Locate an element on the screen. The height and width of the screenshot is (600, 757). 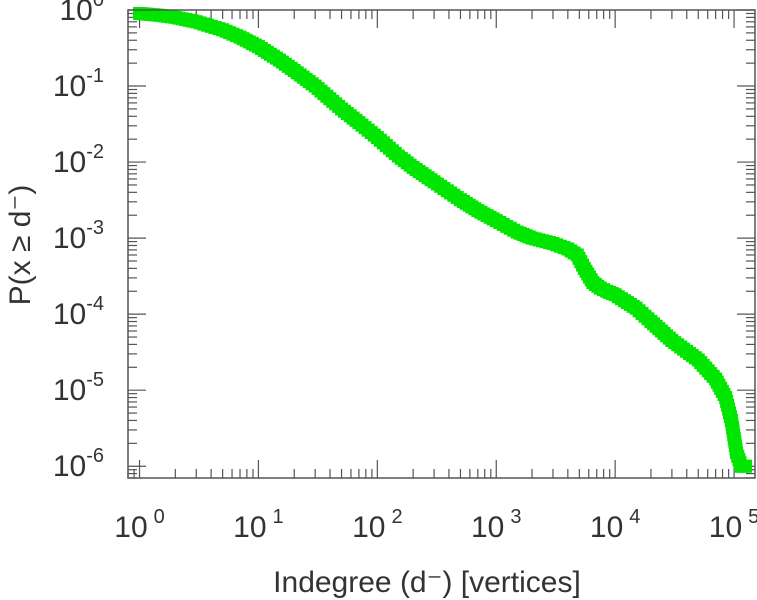
data-point is located at coordinates (746, 466).